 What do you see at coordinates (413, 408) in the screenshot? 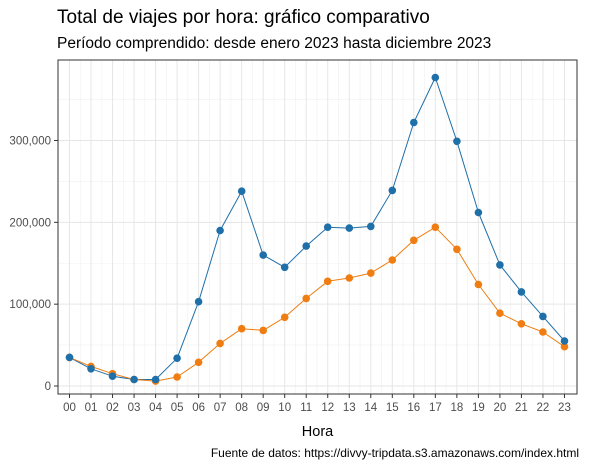
I see `x-tick-label: 16` at bounding box center [413, 408].